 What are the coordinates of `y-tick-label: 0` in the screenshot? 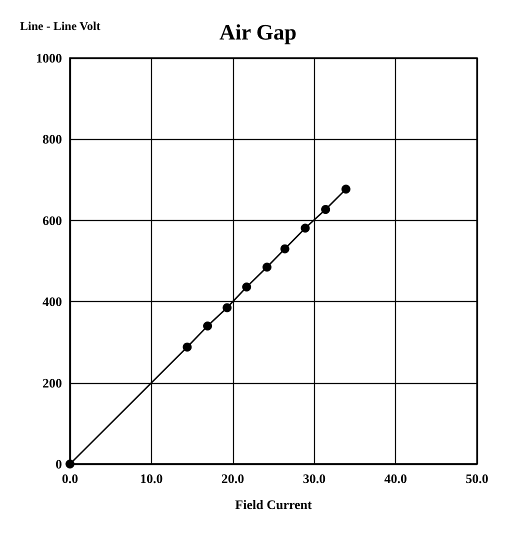 It's located at (59, 464).